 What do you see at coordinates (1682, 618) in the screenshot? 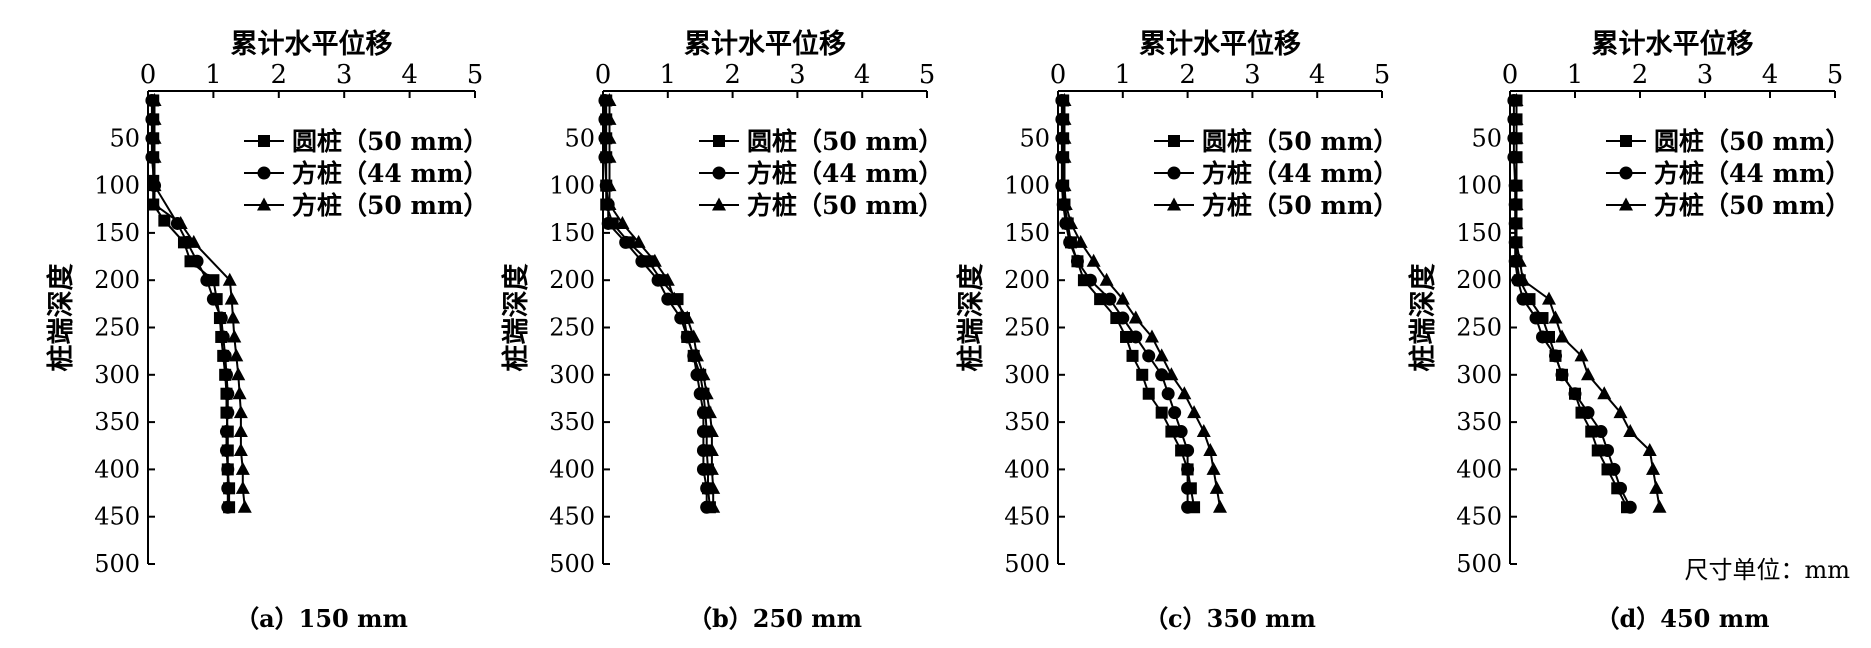
I see `panel-caption: （d）450 mm` at bounding box center [1682, 618].